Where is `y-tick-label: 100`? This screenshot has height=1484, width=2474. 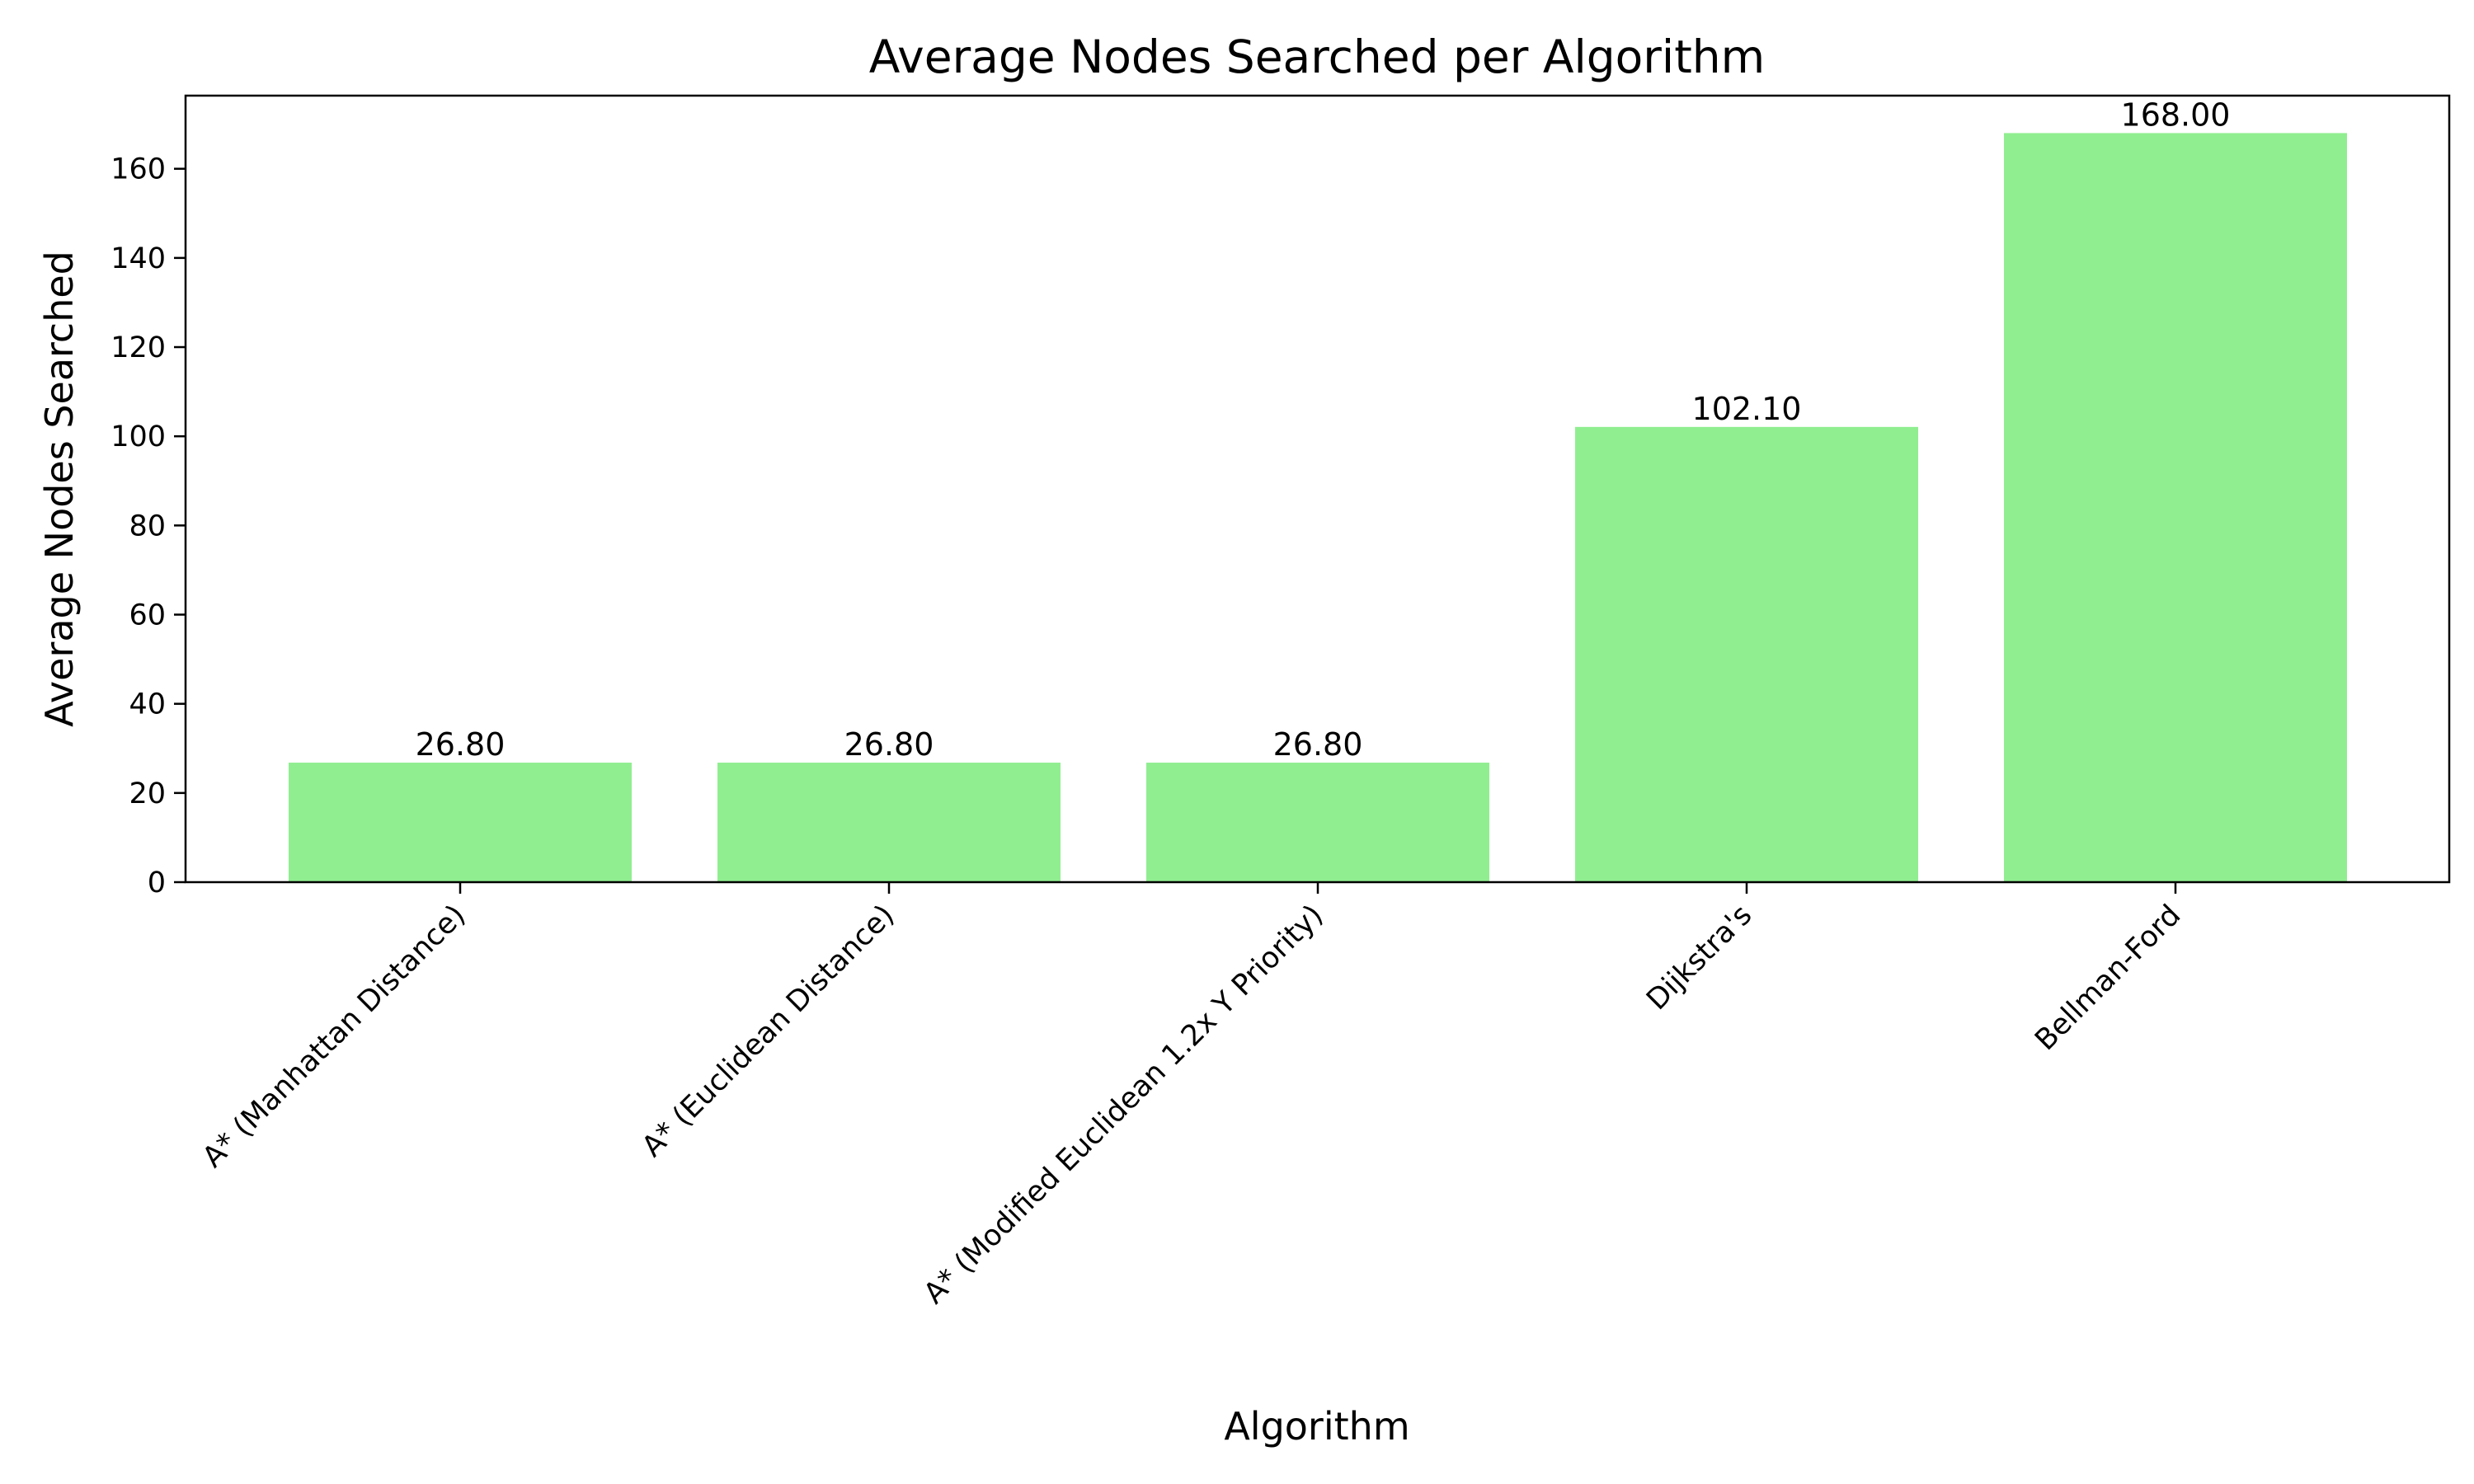
y-tick-label: 100 is located at coordinates (138, 436).